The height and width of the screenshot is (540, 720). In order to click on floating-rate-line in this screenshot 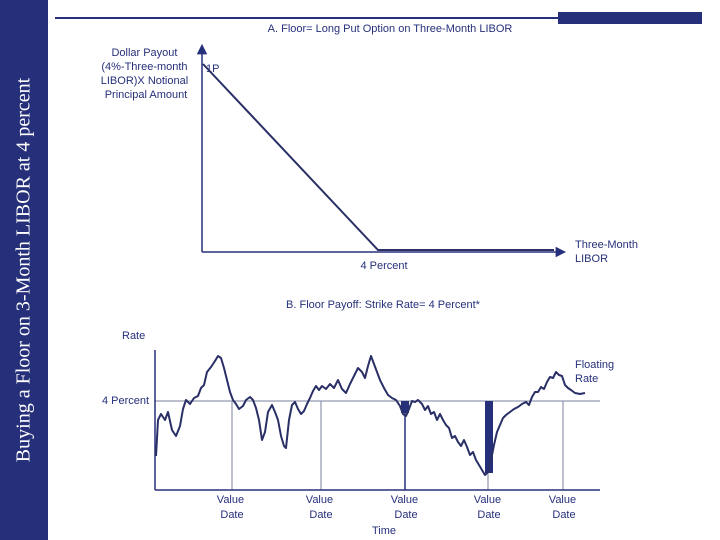, I will do `click(370, 415)`.